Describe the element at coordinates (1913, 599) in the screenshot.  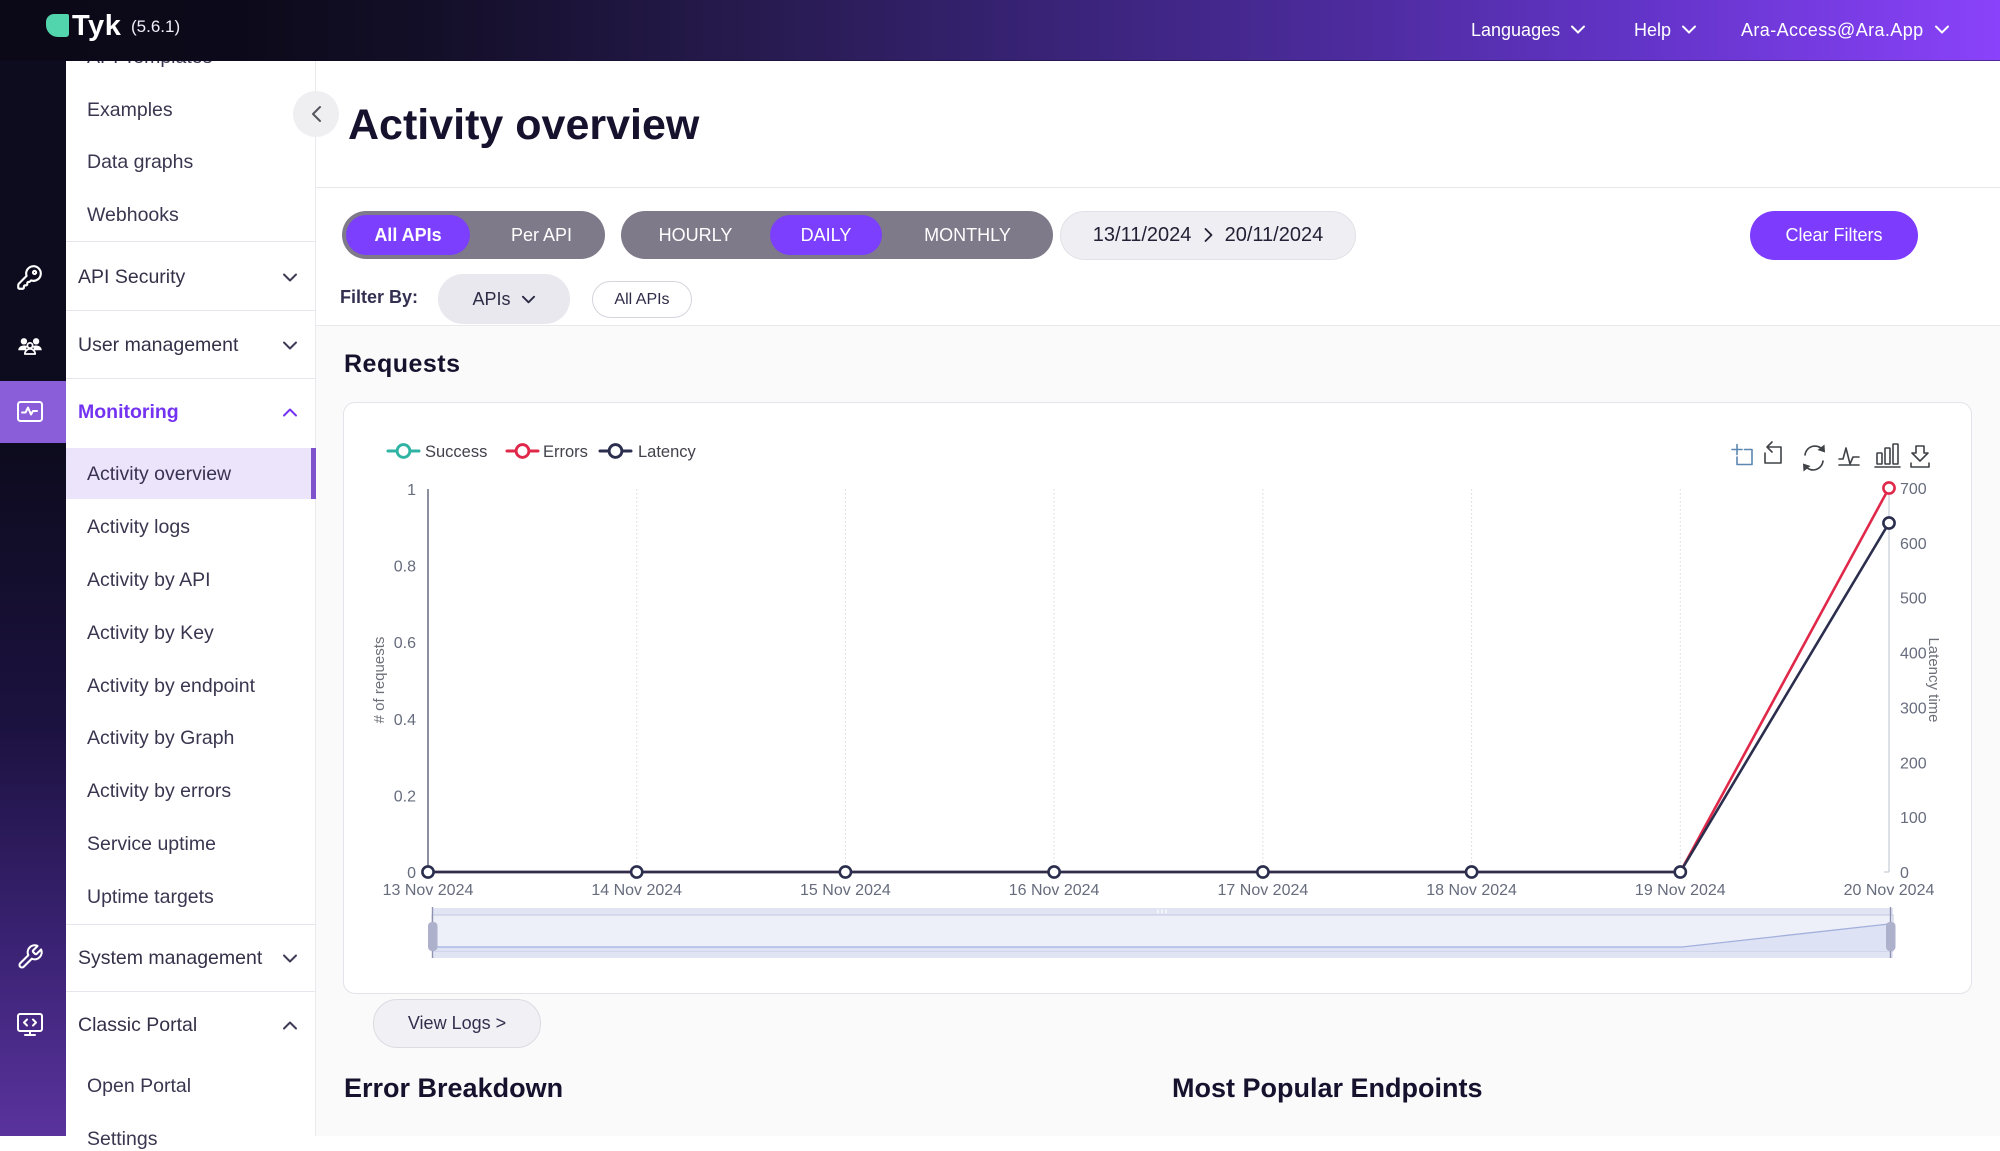
I see `svg-text: 500` at that location.